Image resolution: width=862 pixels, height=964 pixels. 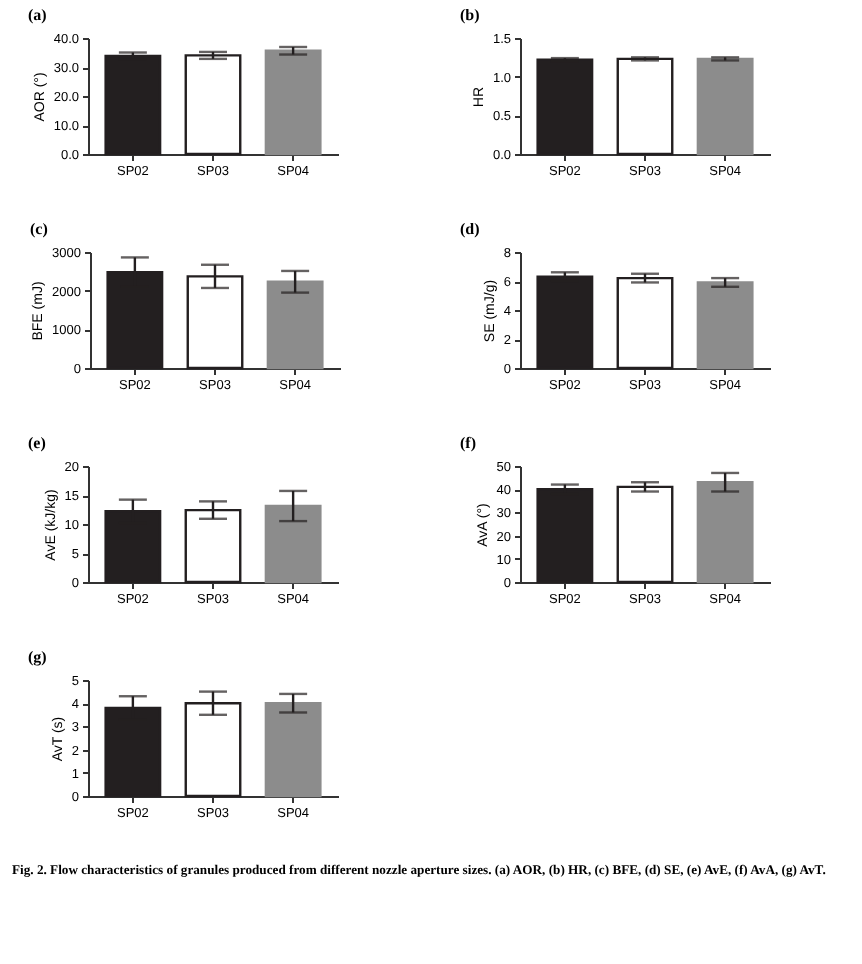 What do you see at coordinates (39, 229) in the screenshot?
I see `chart-title: (c)` at bounding box center [39, 229].